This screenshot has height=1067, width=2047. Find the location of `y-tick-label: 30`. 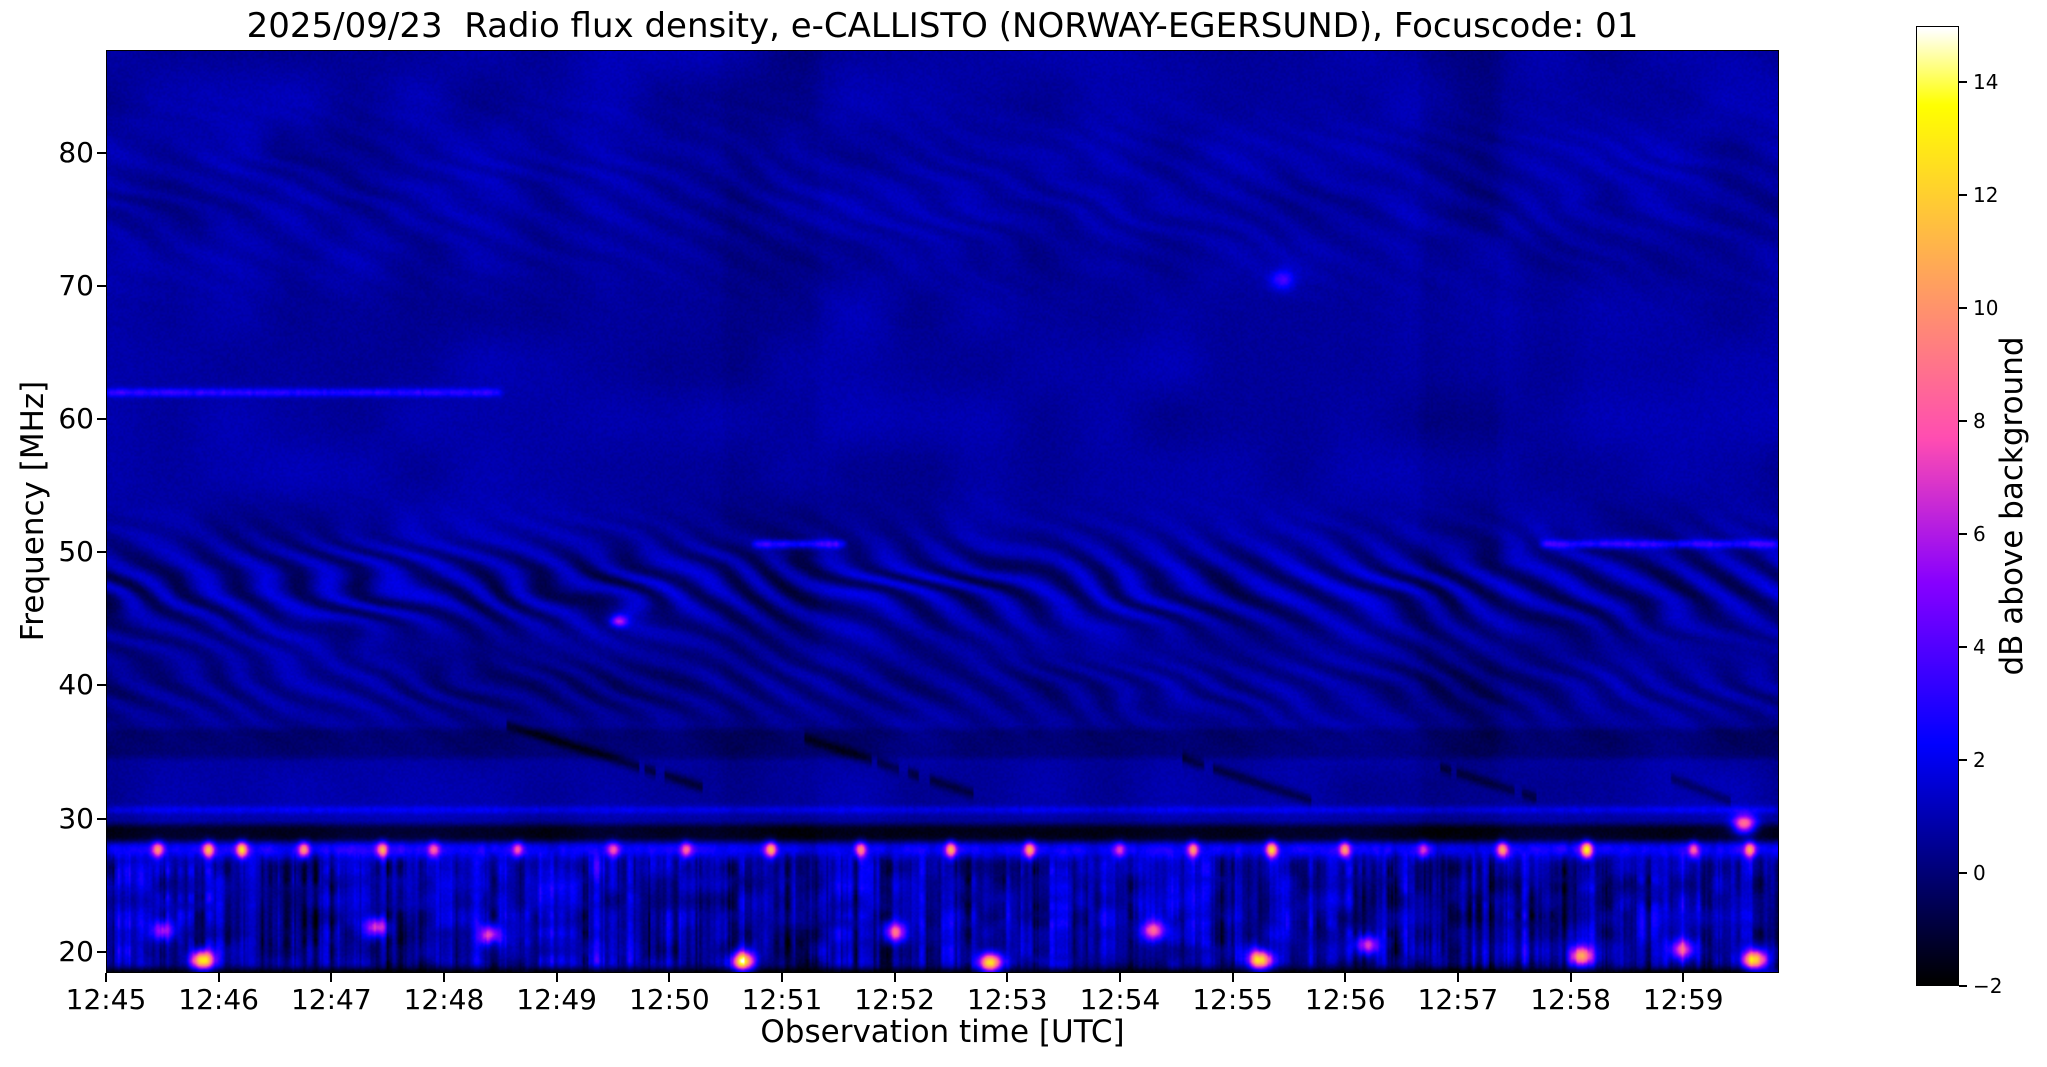

y-tick-label: 30 is located at coordinates (76, 818).